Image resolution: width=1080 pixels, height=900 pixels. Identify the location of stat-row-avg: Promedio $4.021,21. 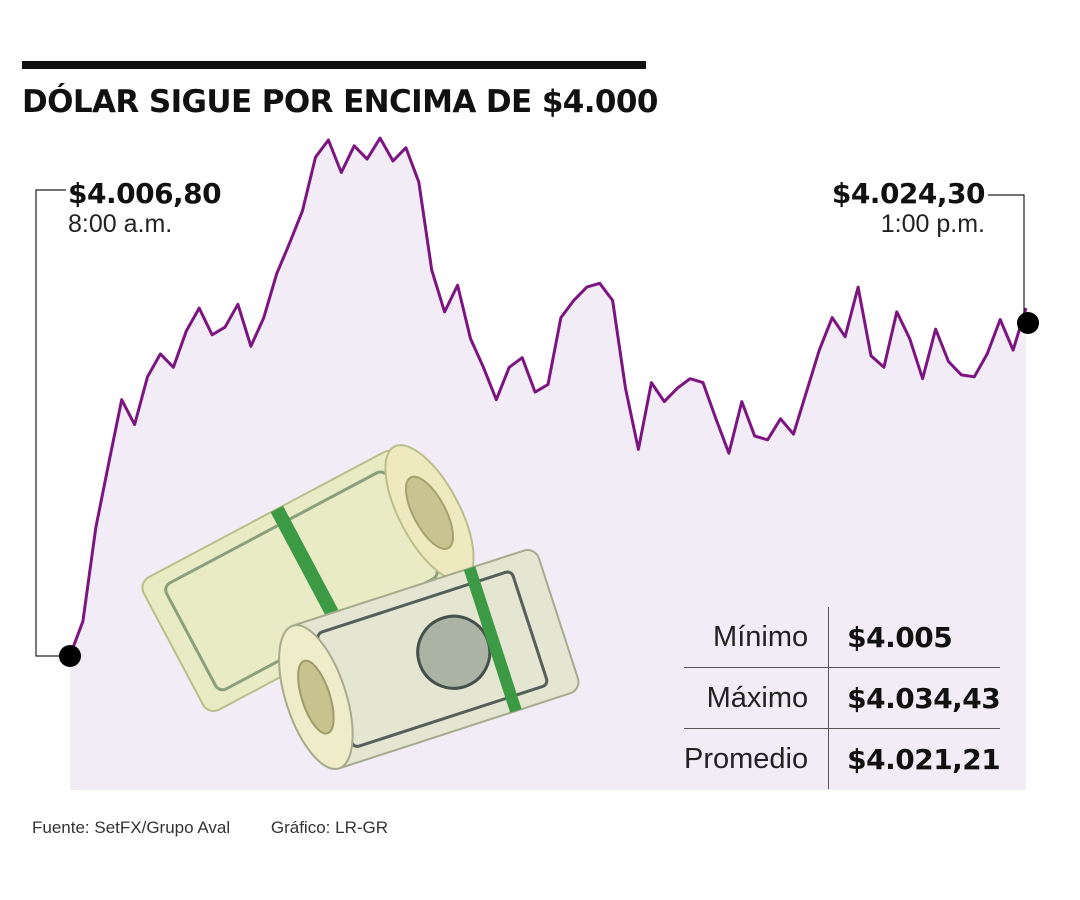
(842, 758).